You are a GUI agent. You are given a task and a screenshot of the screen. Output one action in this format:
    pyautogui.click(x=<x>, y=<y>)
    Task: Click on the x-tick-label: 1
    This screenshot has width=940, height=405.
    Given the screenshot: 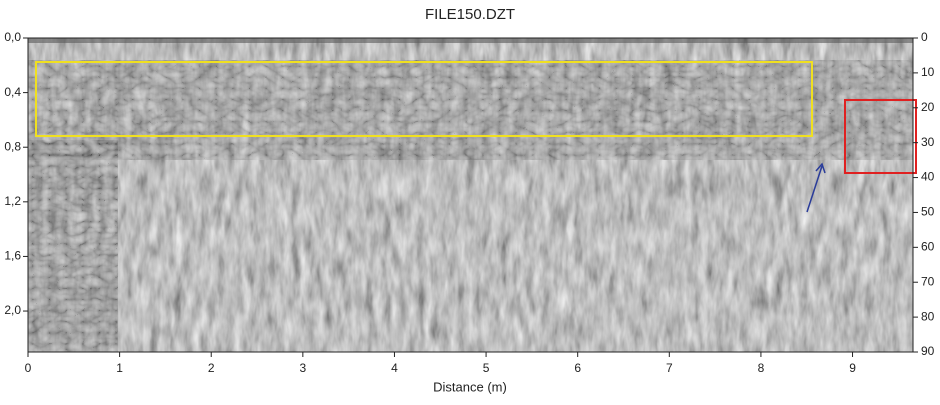 What is the action you would take?
    pyautogui.click(x=119, y=368)
    